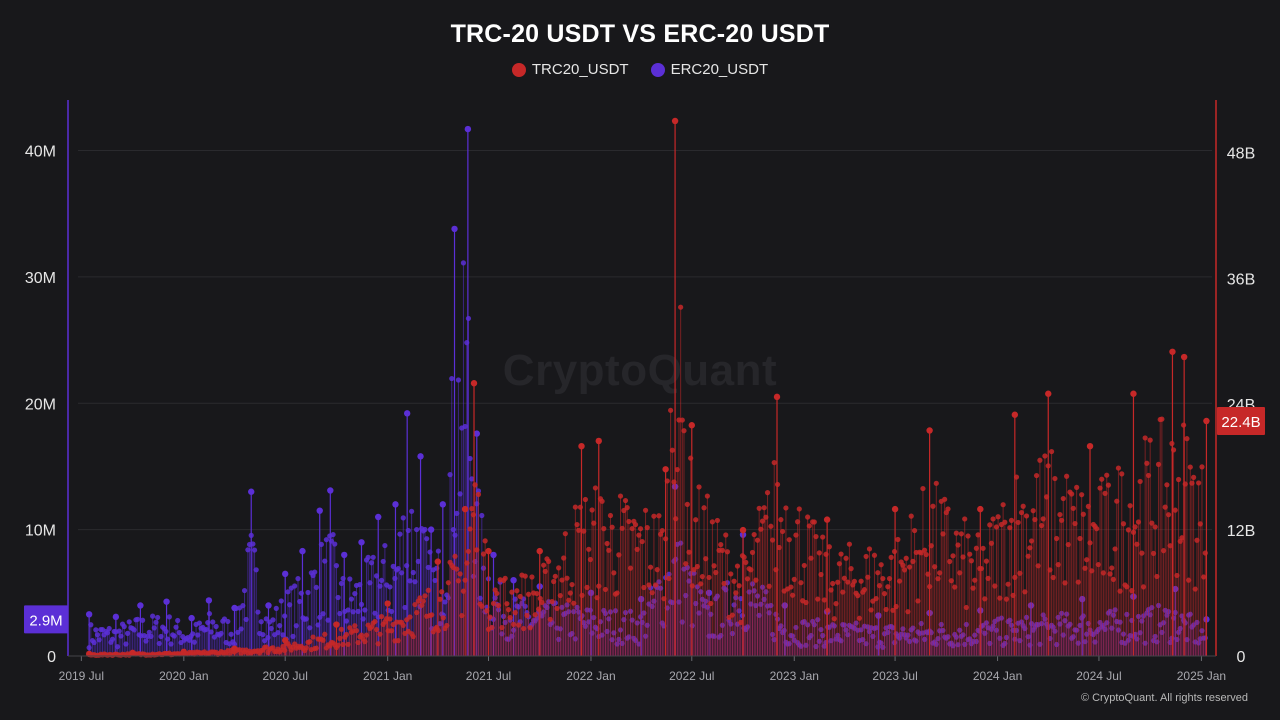  Describe the element at coordinates (40, 278) in the screenshot. I see `y-left-tick-label: 30M` at that location.